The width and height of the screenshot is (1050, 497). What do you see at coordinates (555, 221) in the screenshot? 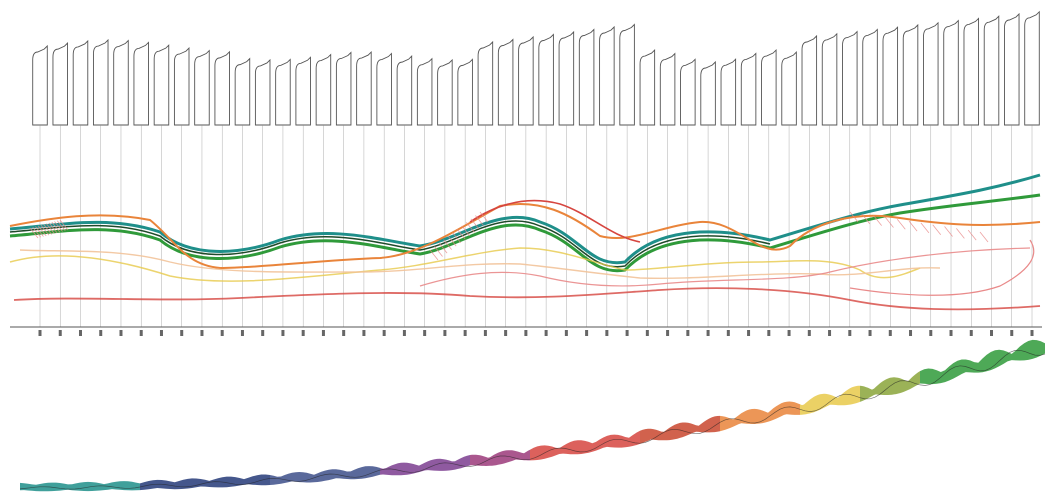
I see `red-upper-curve` at bounding box center [555, 221].